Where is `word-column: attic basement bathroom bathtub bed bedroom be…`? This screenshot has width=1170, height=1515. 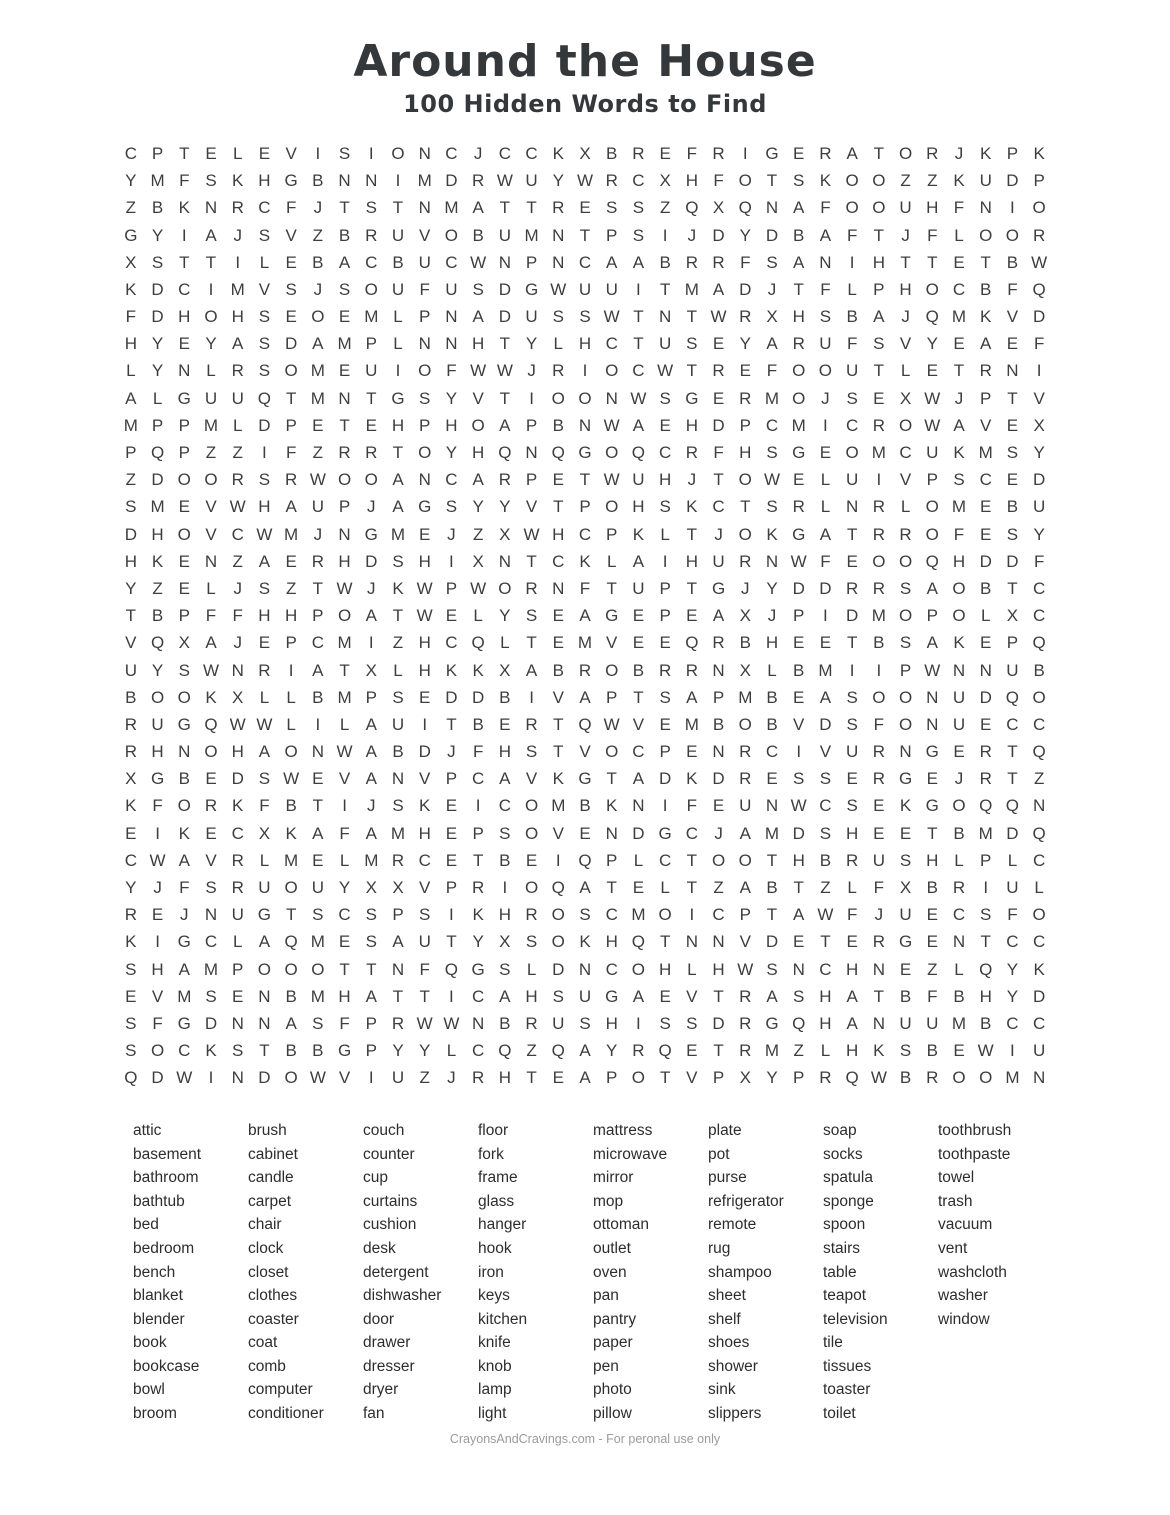 word-column: attic basement bathroom bathtub bed bedroom be… is located at coordinates (190, 1272).